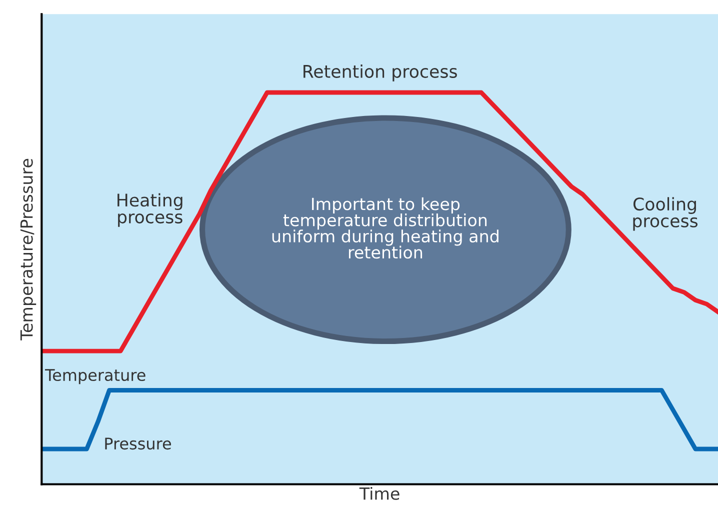  Describe the element at coordinates (28, 249) in the screenshot. I see `y-axis-title: Temperature/Pressure` at that location.